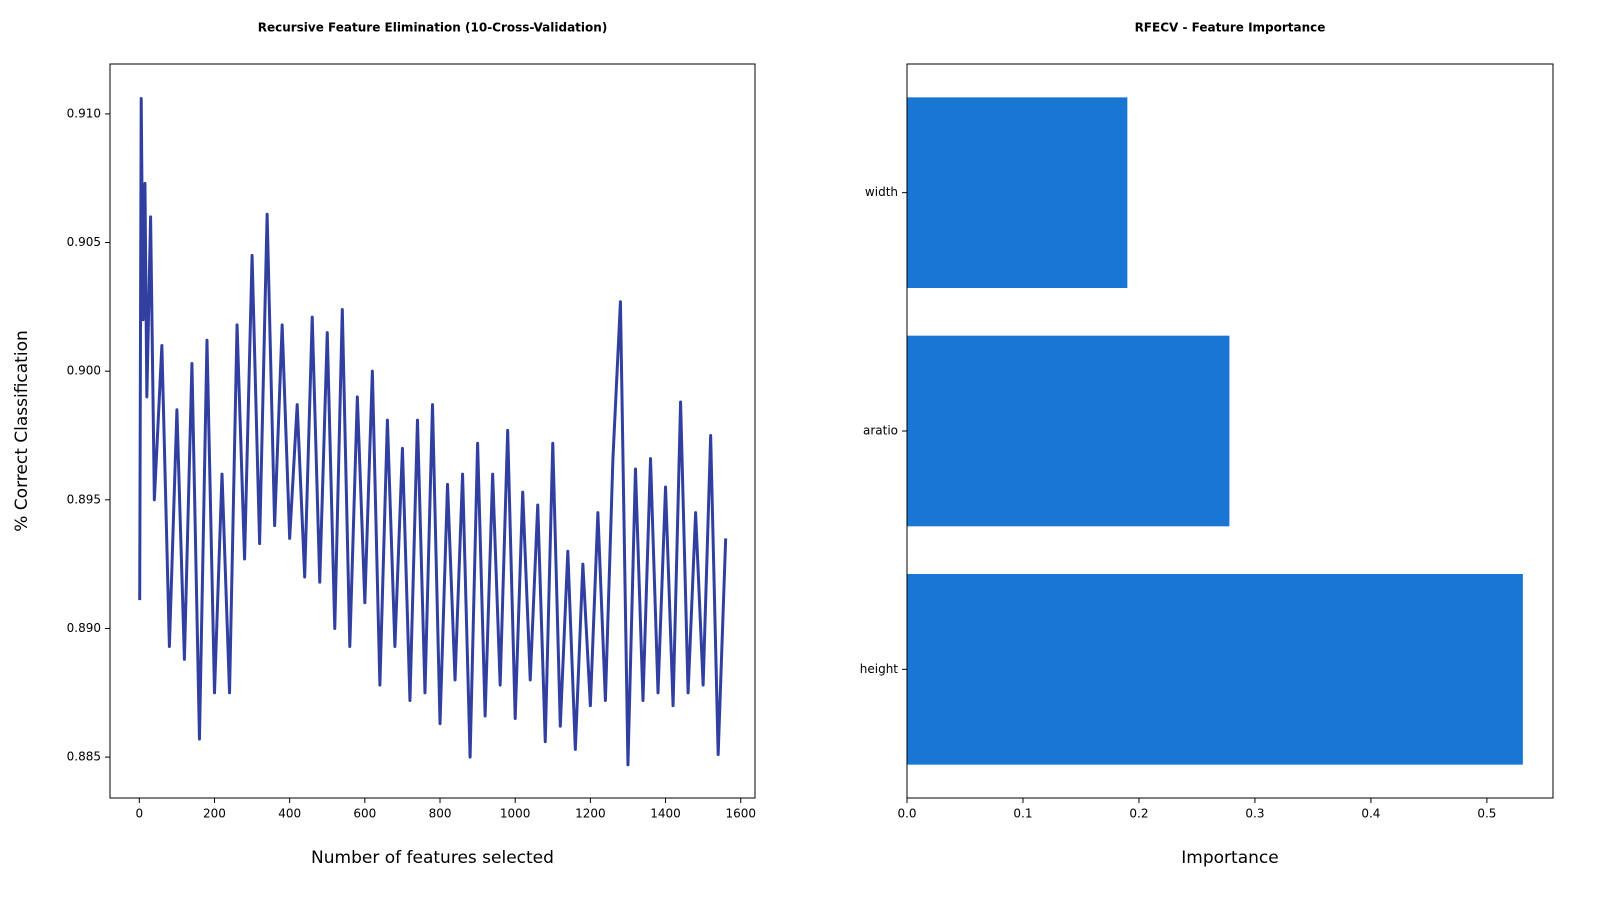  Describe the element at coordinates (879, 669) in the screenshot. I see `y-tick-label: height` at that location.